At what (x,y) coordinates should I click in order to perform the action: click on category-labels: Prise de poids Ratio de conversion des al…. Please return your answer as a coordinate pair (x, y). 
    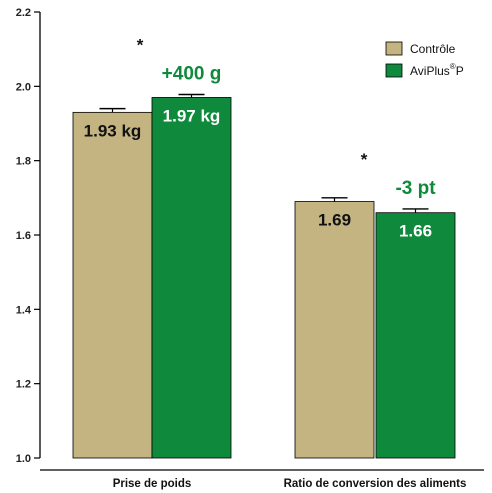
    Looking at the image, I should click on (290, 484).